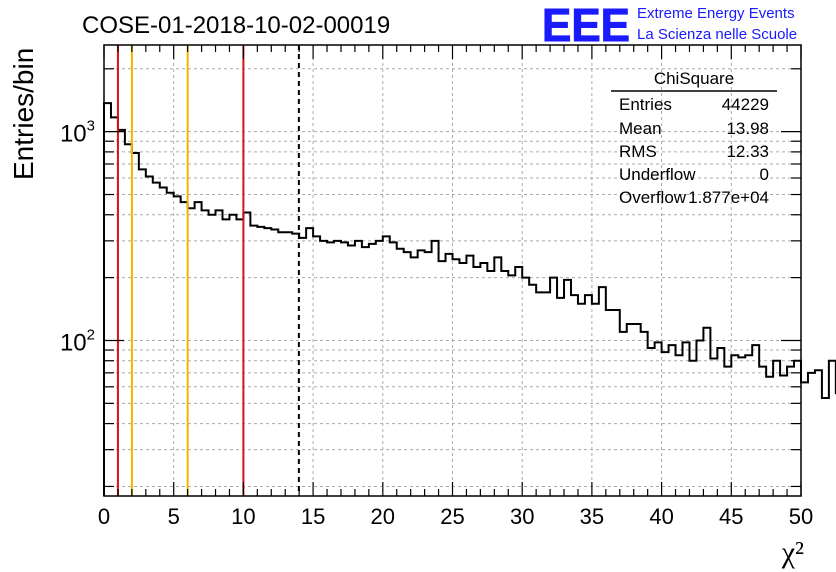  I want to click on stats-value-entries: 44229, so click(745, 104).